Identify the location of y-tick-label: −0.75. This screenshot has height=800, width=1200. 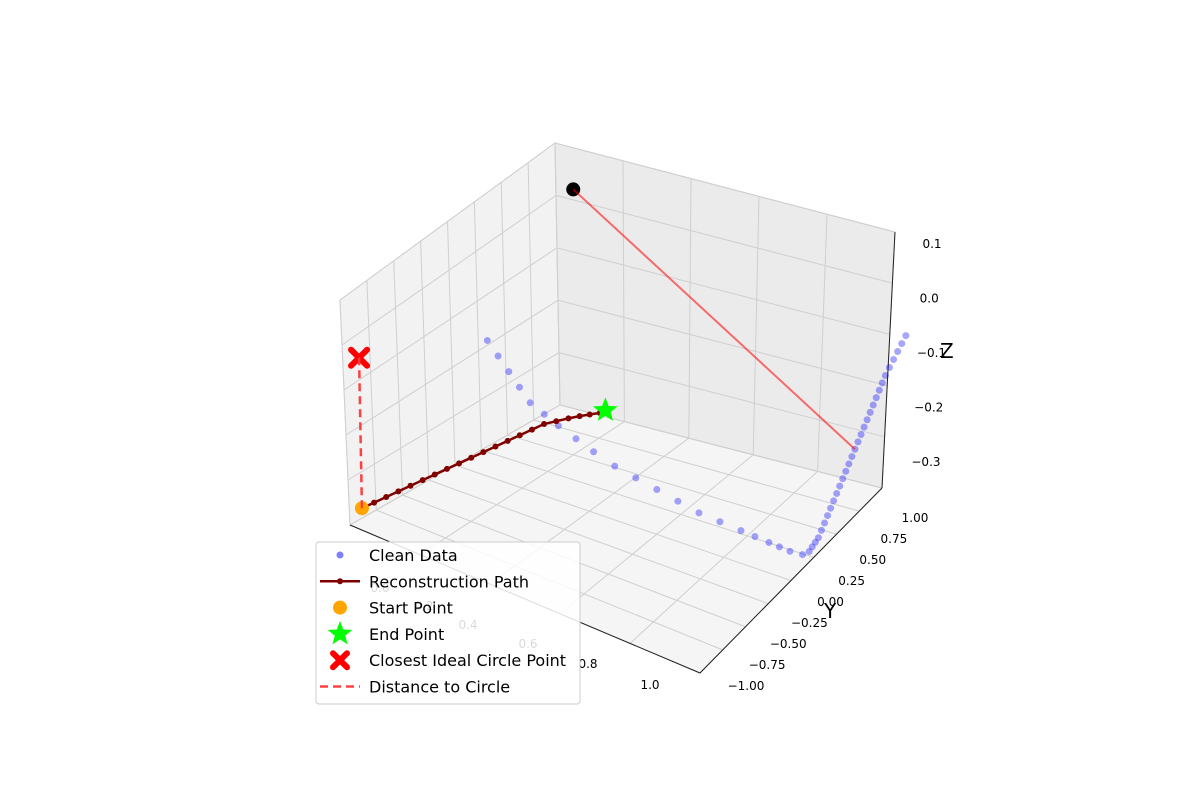
(767, 665).